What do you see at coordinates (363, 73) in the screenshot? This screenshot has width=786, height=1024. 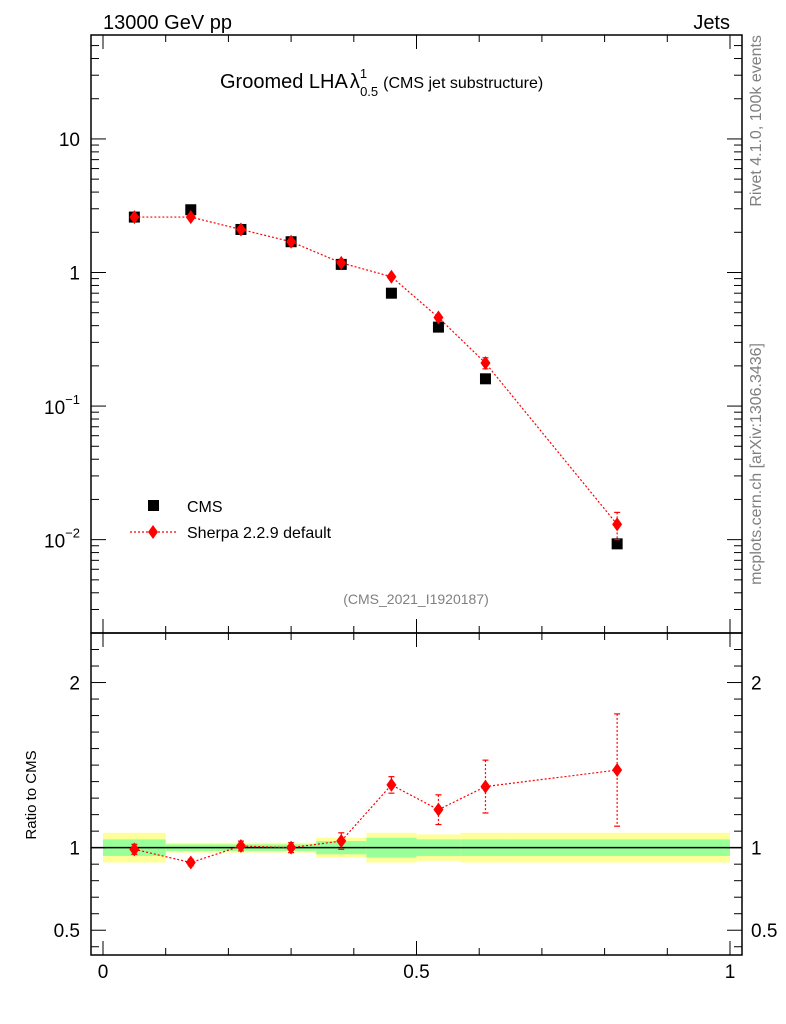 I see `title-sup: 1` at bounding box center [363, 73].